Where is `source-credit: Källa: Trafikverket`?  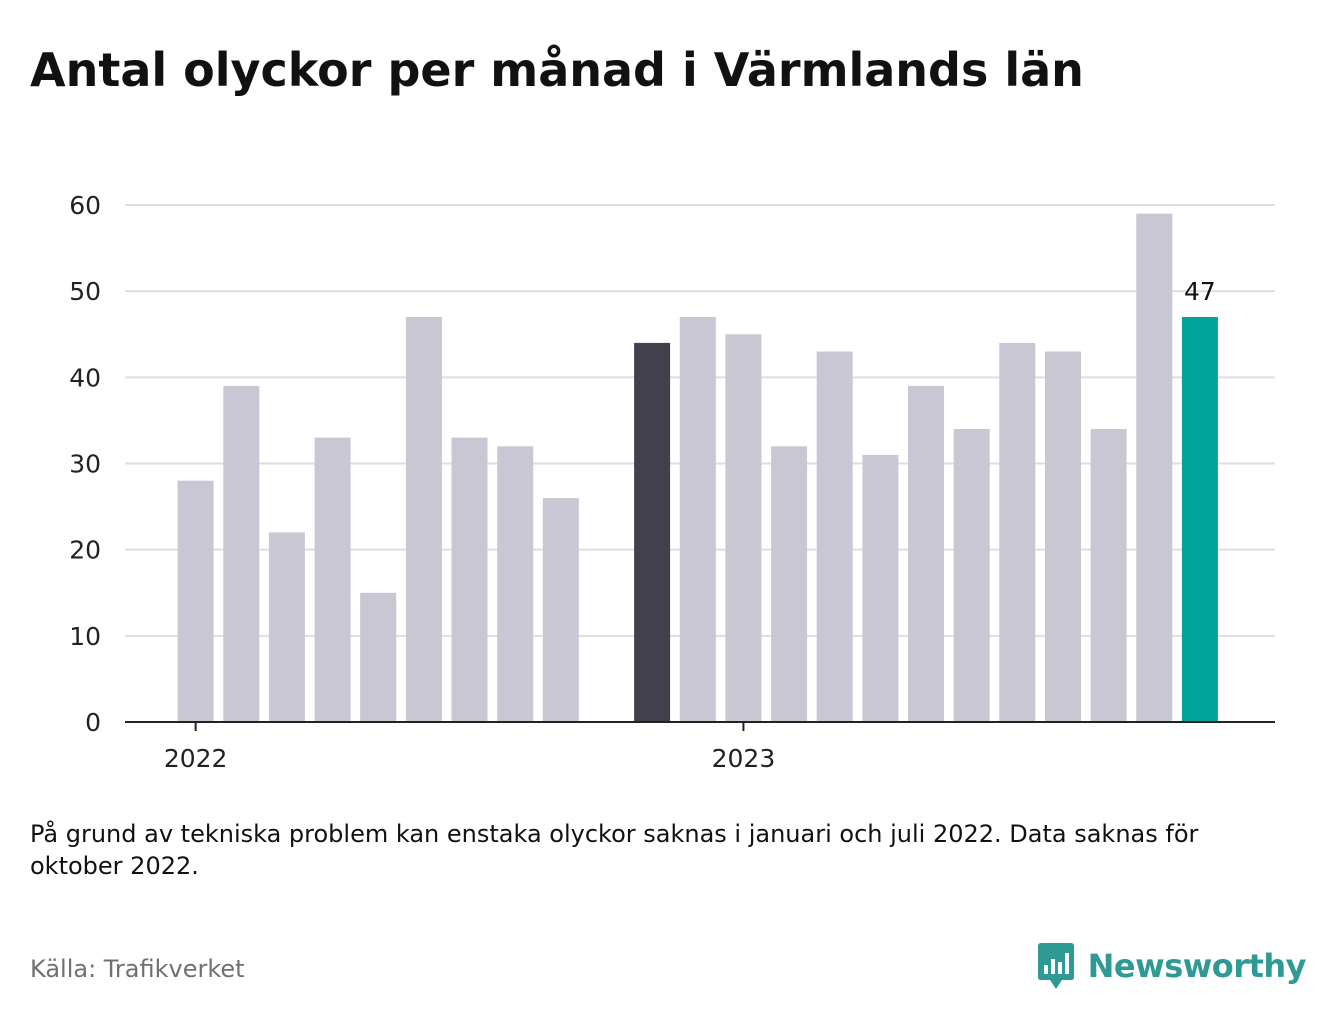
source-credit: Källa: Trafikverket is located at coordinates (137, 969).